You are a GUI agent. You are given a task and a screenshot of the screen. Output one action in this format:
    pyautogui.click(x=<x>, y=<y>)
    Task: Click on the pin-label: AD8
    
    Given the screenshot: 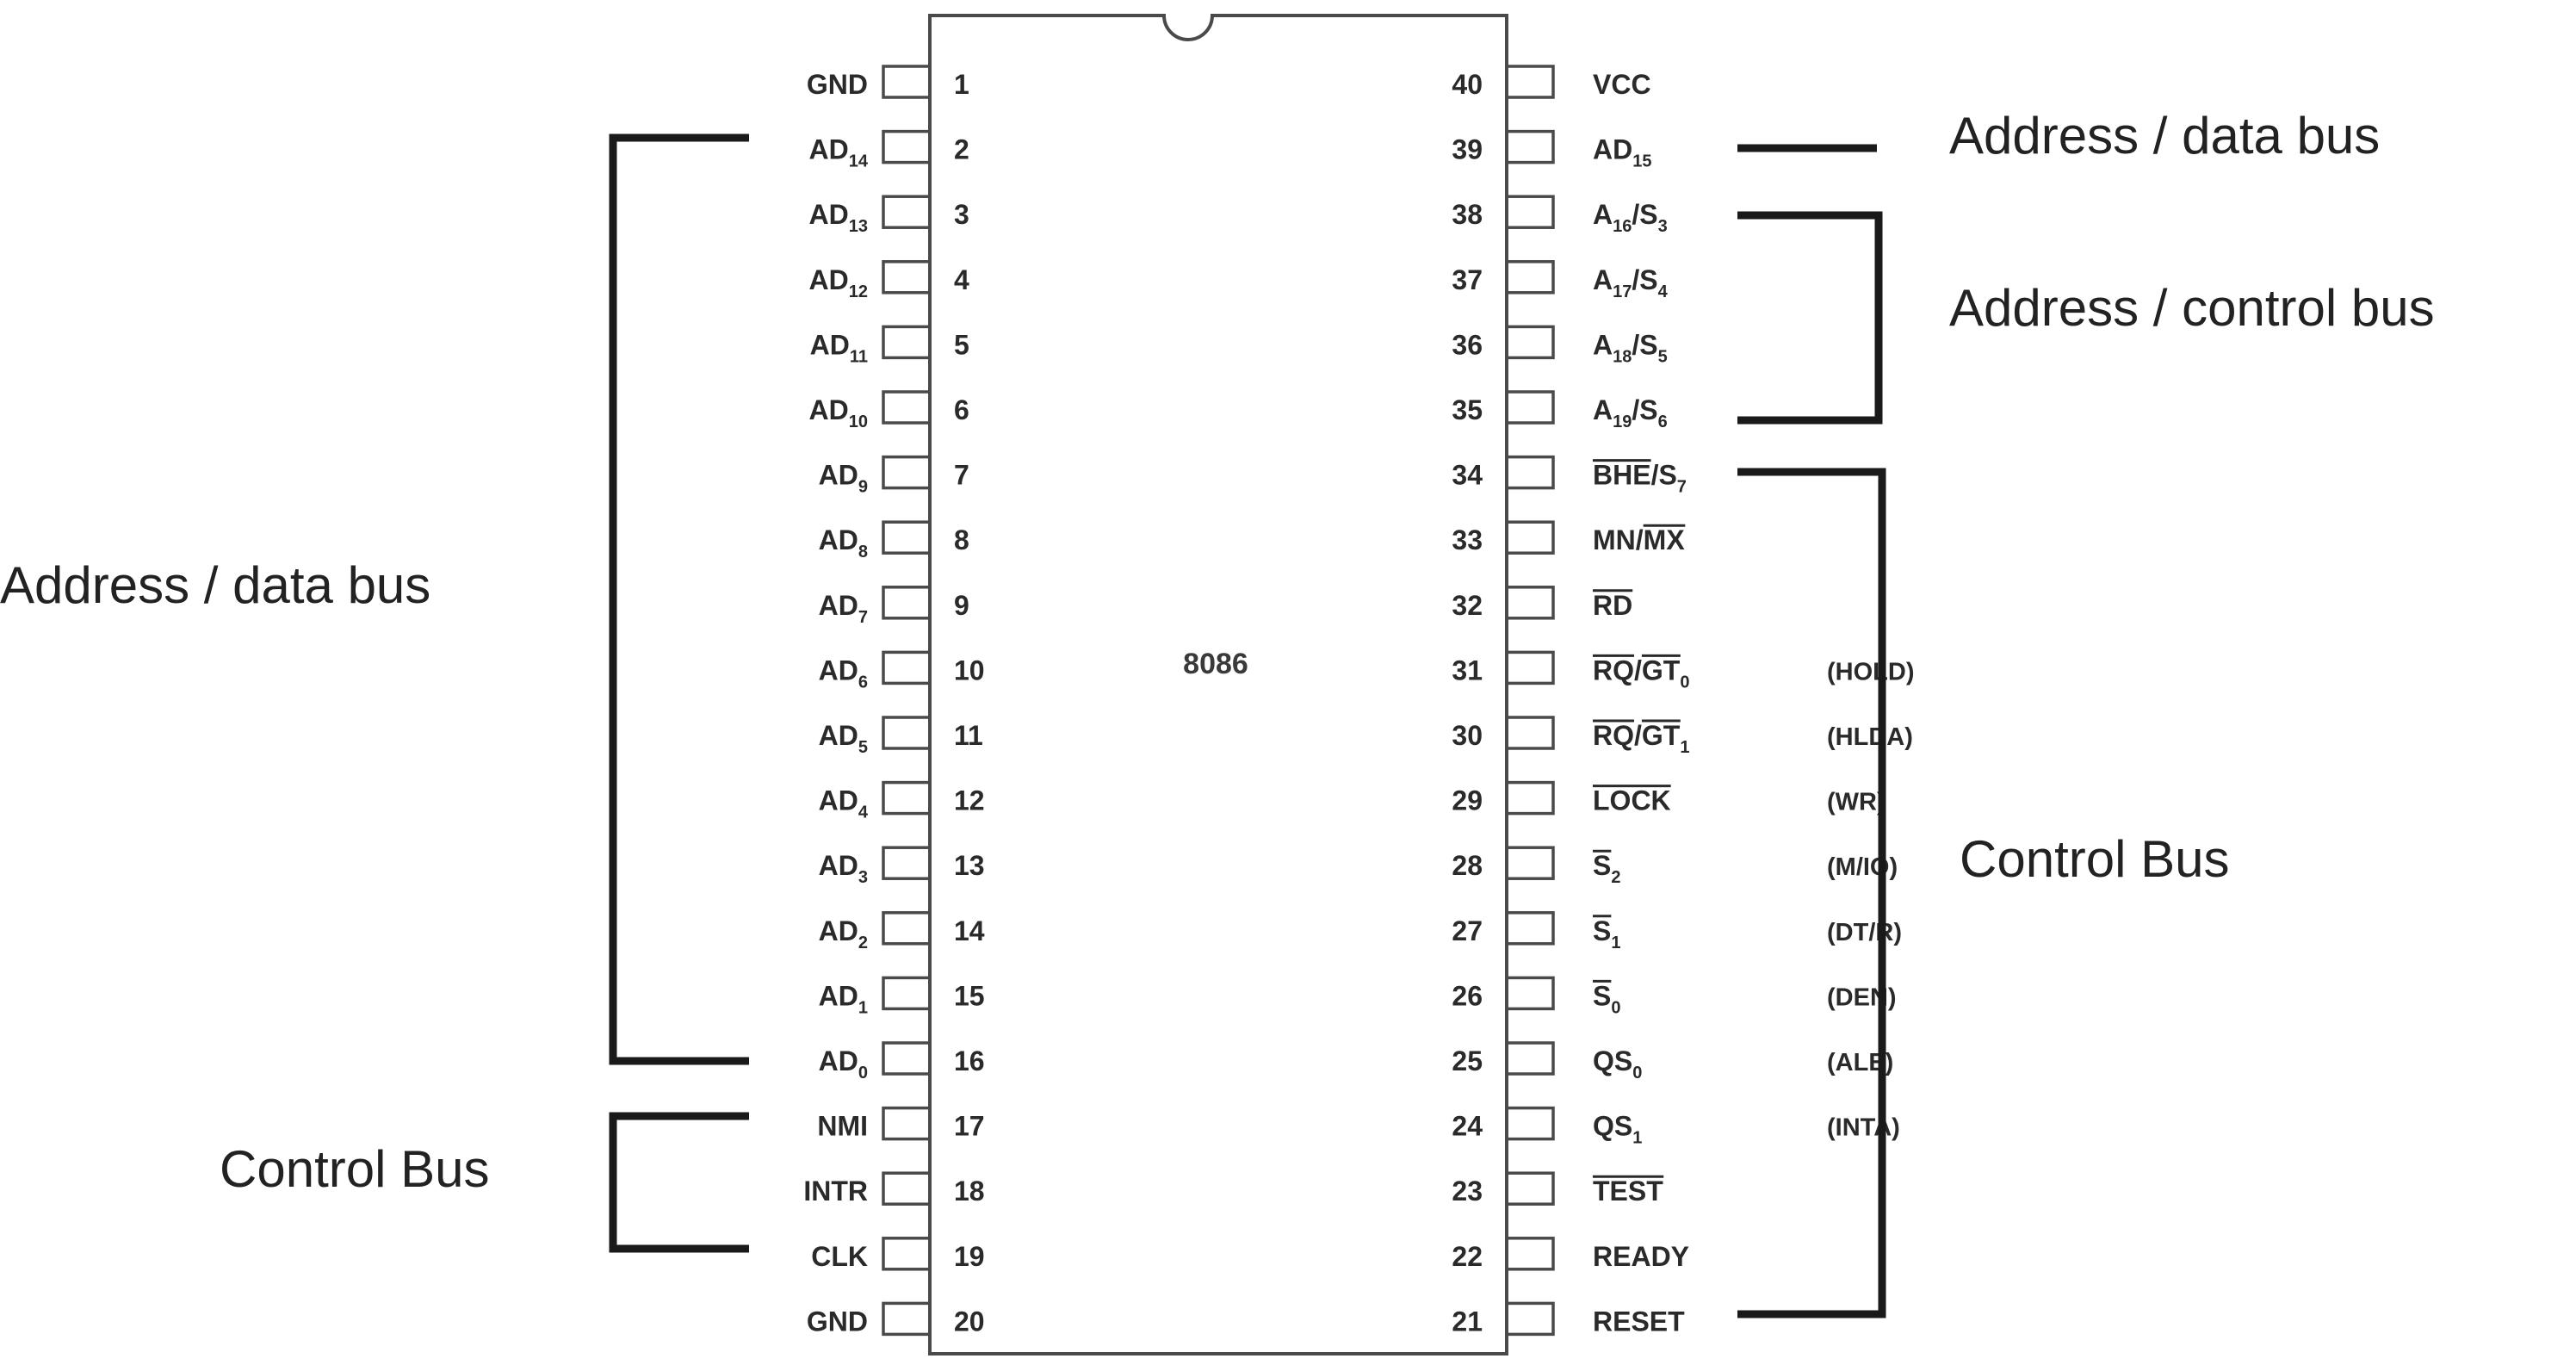 What is the action you would take?
    pyautogui.click(x=843, y=542)
    